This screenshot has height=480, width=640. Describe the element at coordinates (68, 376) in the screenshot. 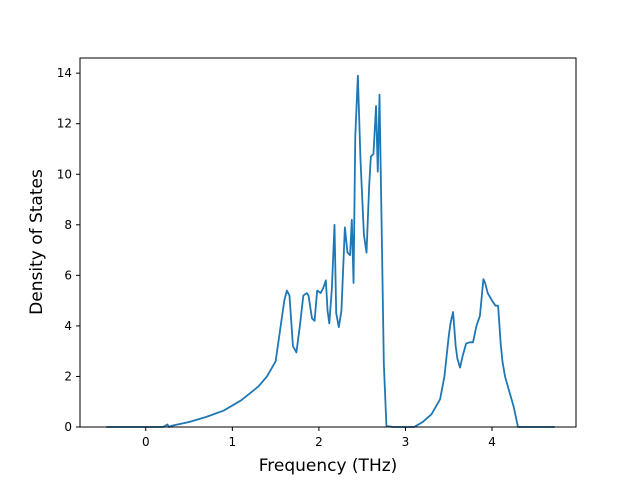

I see `y-tick-label: 2` at that location.